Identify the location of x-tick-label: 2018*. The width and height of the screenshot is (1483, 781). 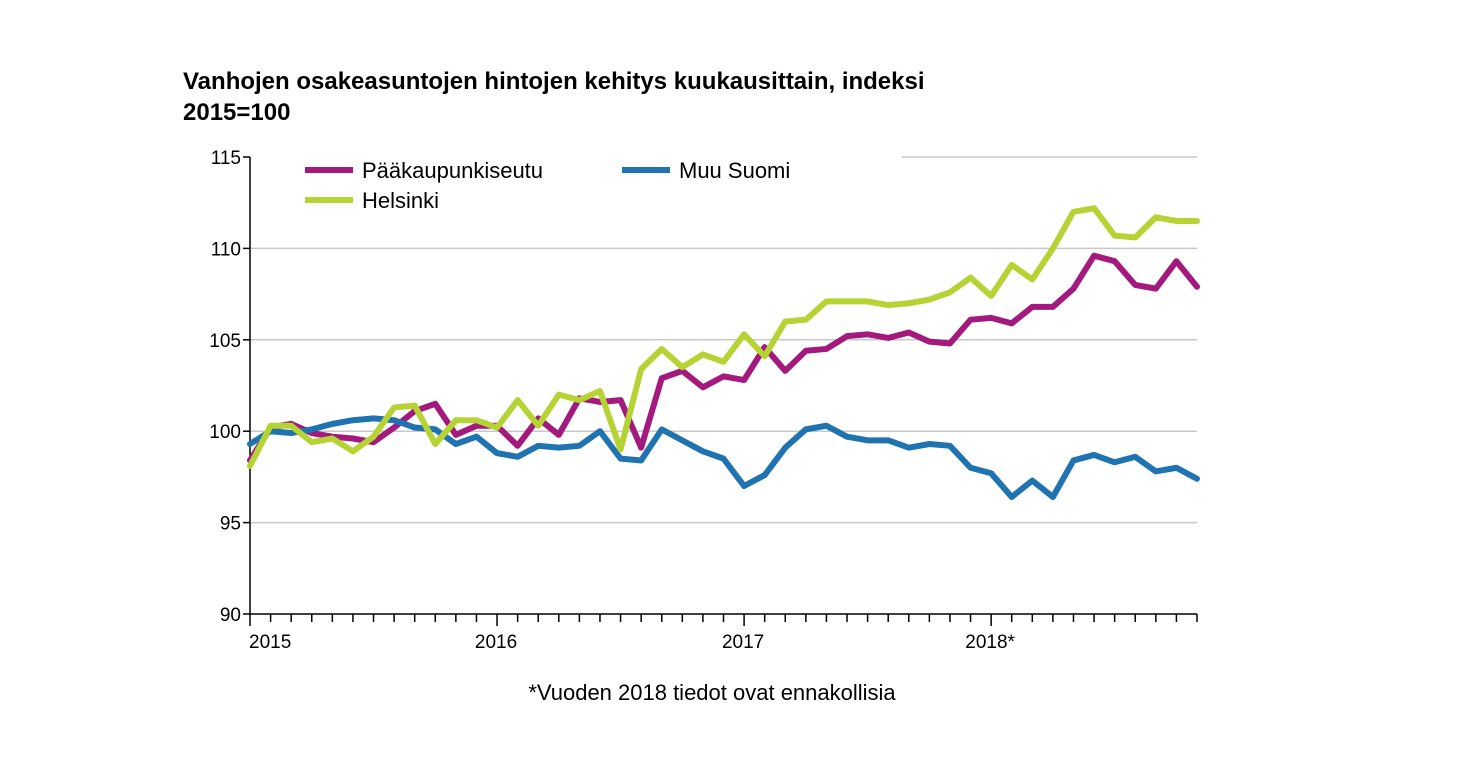
(990, 642).